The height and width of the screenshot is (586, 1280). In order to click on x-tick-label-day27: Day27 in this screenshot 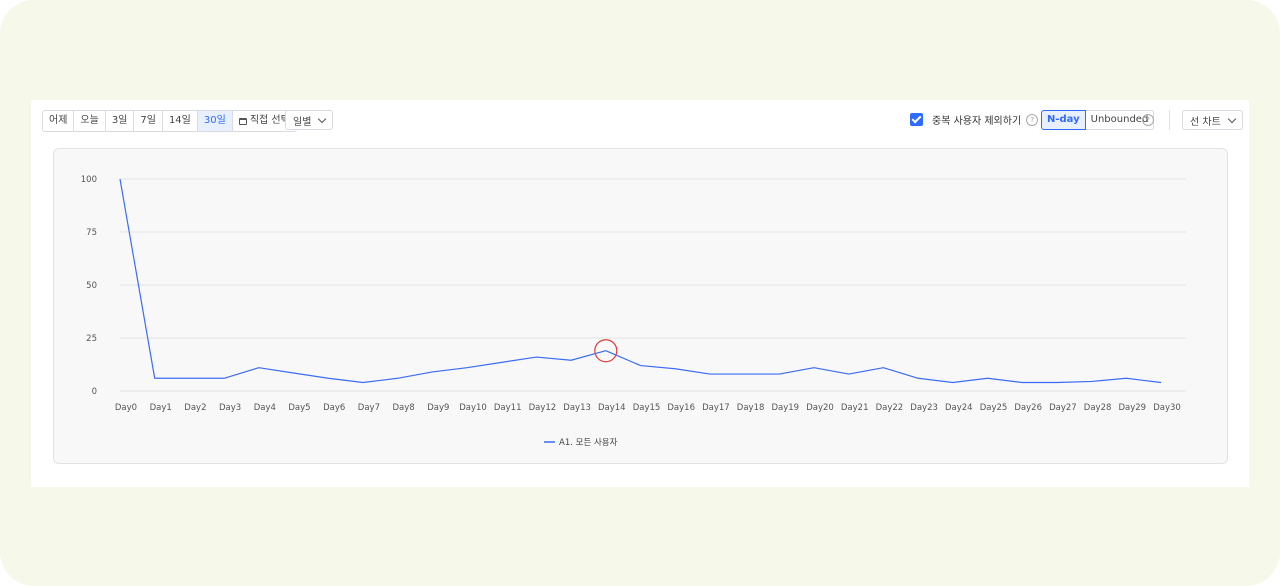, I will do `click(1063, 408)`.